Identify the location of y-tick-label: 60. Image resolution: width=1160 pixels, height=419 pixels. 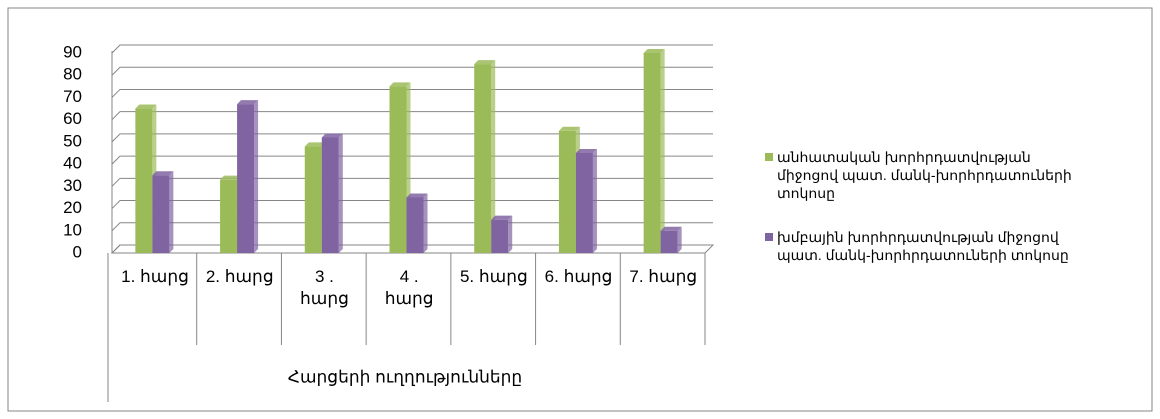
(72, 118).